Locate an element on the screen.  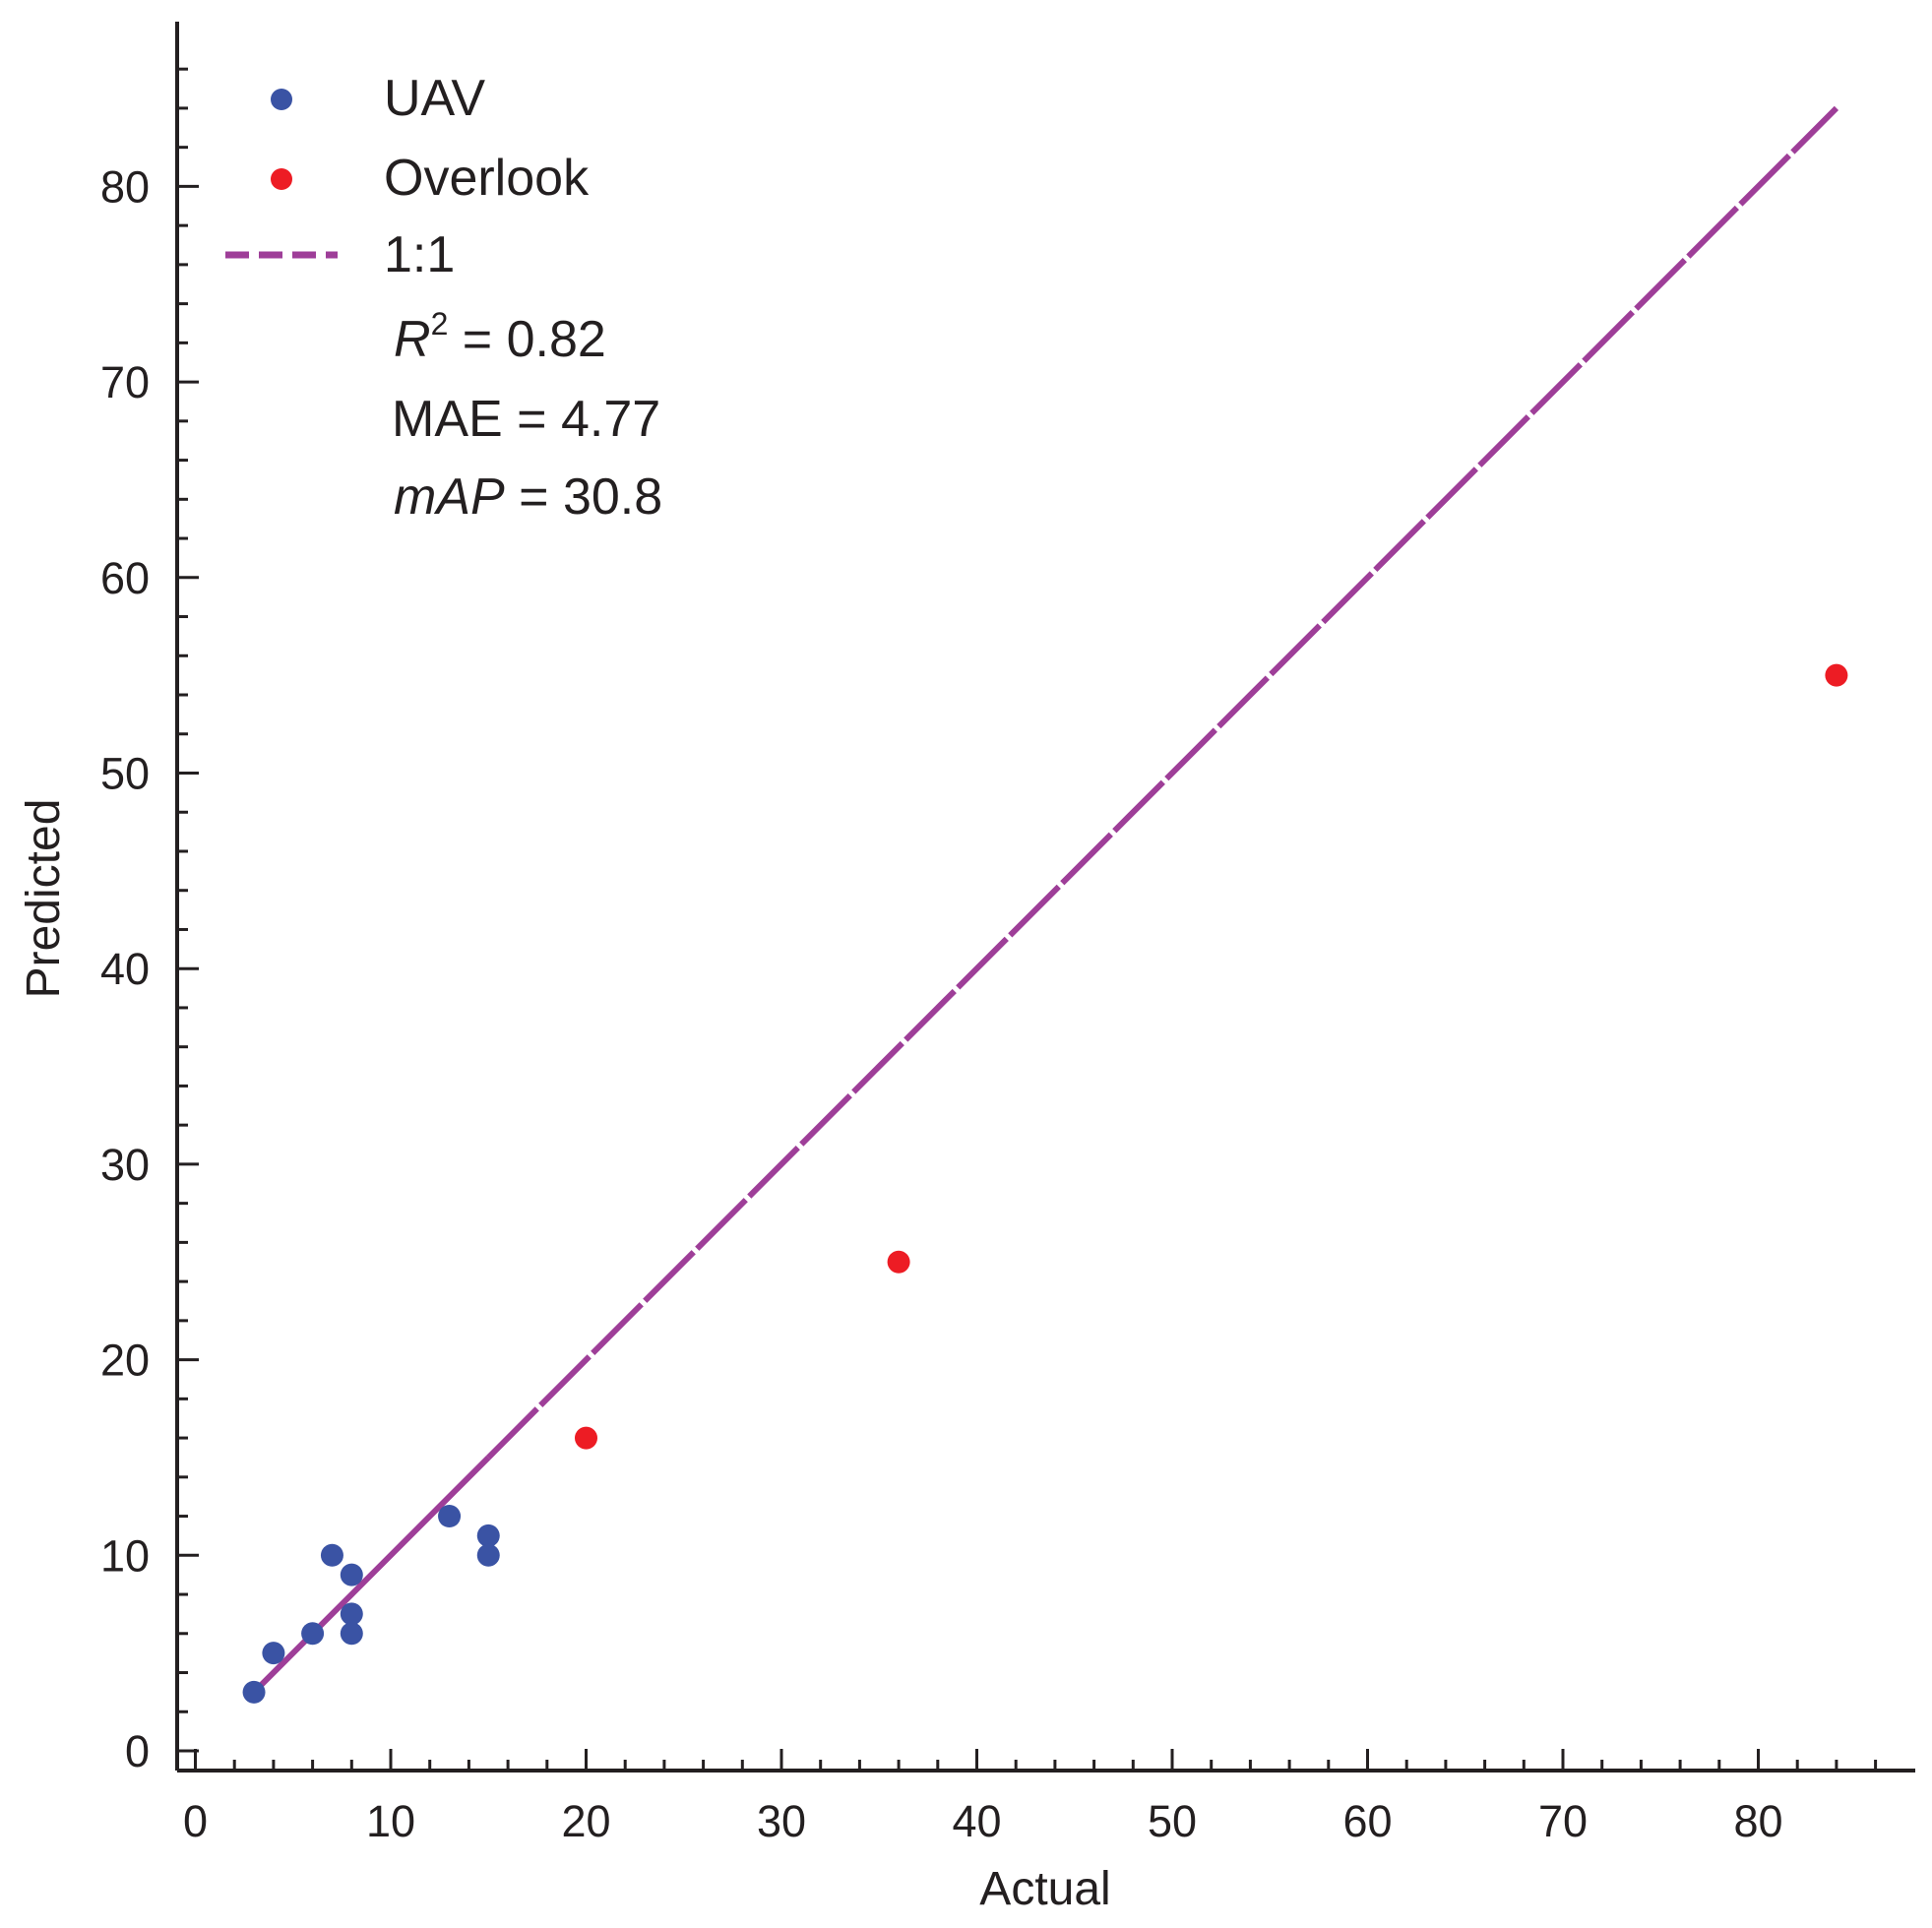
y-tick-label: 30 is located at coordinates (125, 1165).